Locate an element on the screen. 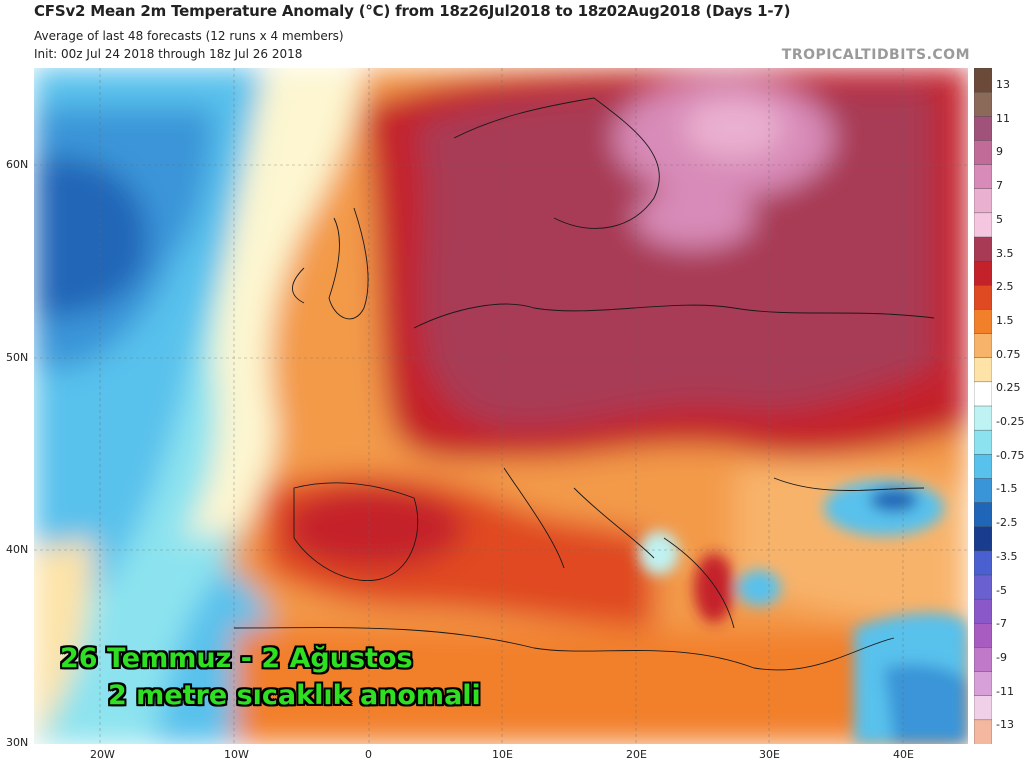  lat-label-40n: 40N is located at coordinates (17, 549).